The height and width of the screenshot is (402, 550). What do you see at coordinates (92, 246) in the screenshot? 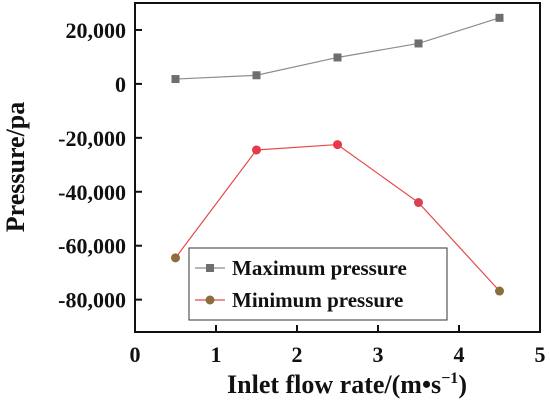
I see `y-tick-label: -60,000` at bounding box center [92, 246].